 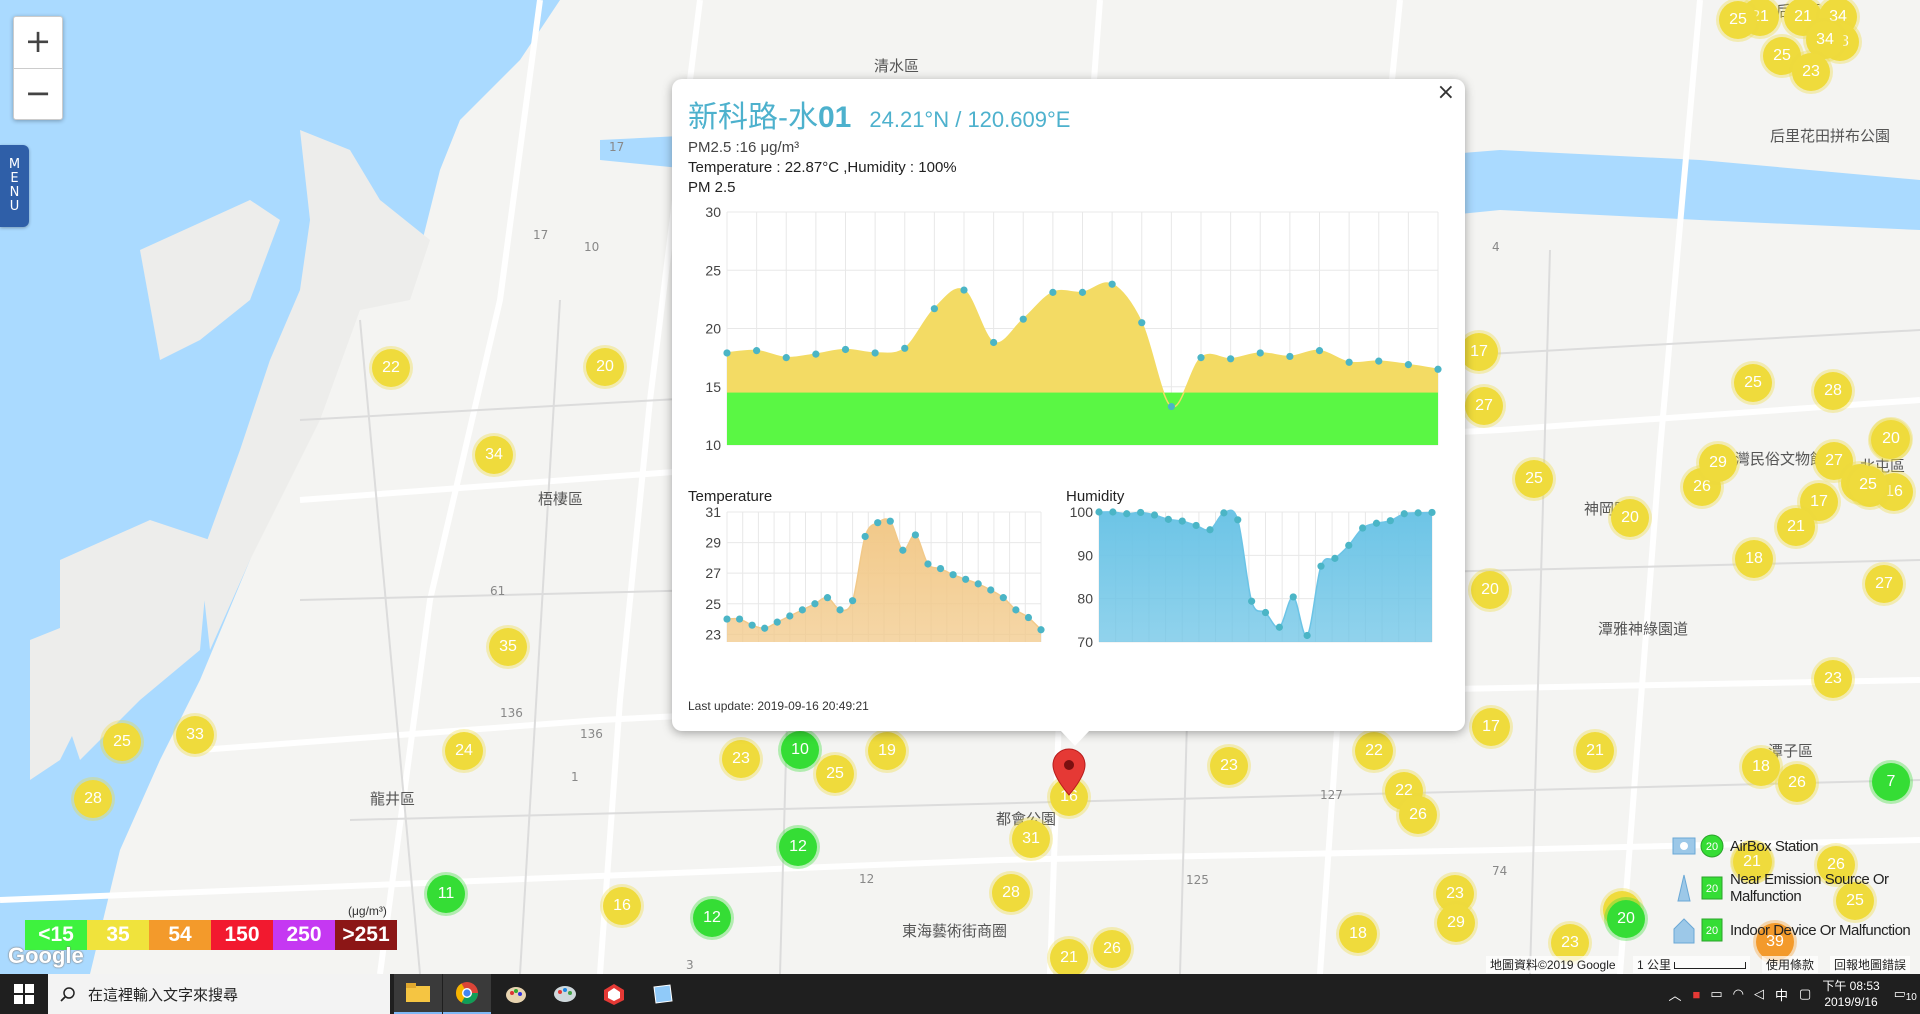 I want to click on ime-indicator: 中, so click(x=1782, y=995).